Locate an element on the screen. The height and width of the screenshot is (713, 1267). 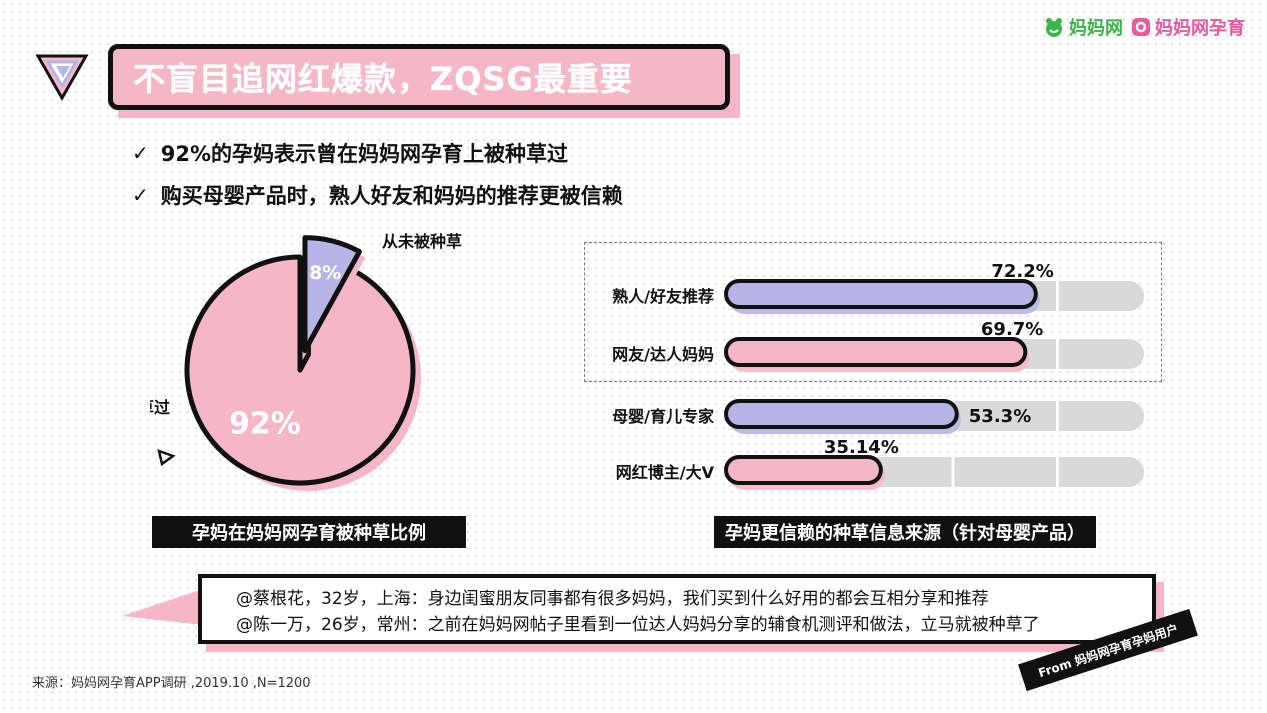
page-title: 不盲目追网红爆款，ZQSG最重要 is located at coordinates (383, 79).